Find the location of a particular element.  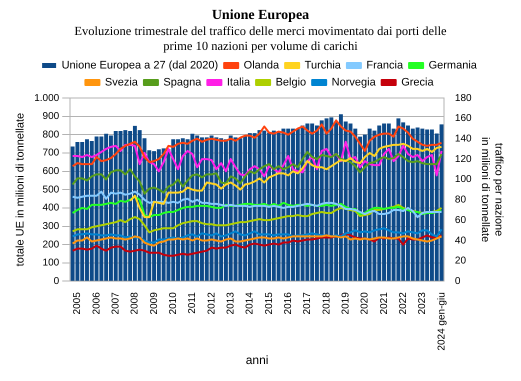

x-tick-label: 2019 is located at coordinates (346, 303).